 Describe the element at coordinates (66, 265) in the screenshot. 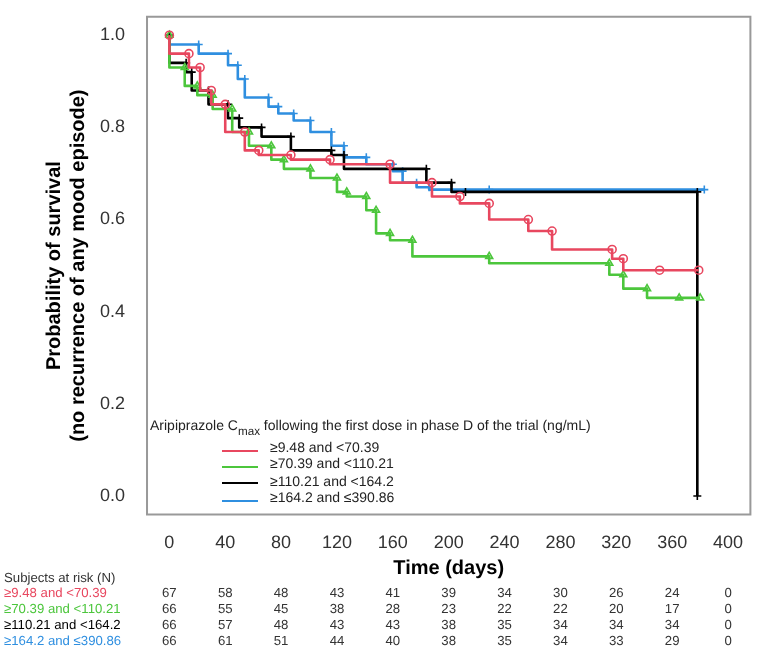

I see `y-axis-title: Probability of survival (no recurrence of any mood episode)` at that location.